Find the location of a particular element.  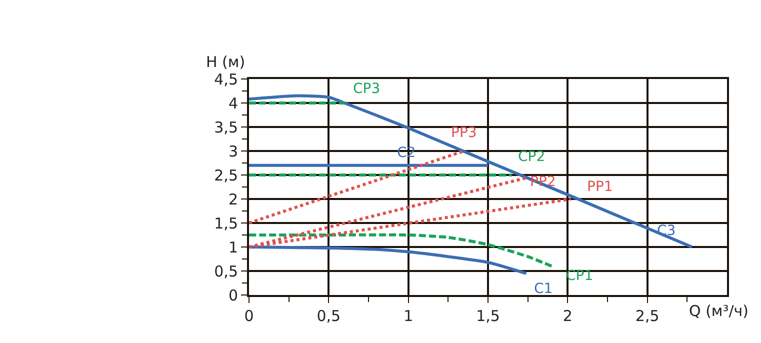

y-tick-label: 4,5 is located at coordinates (226, 79).